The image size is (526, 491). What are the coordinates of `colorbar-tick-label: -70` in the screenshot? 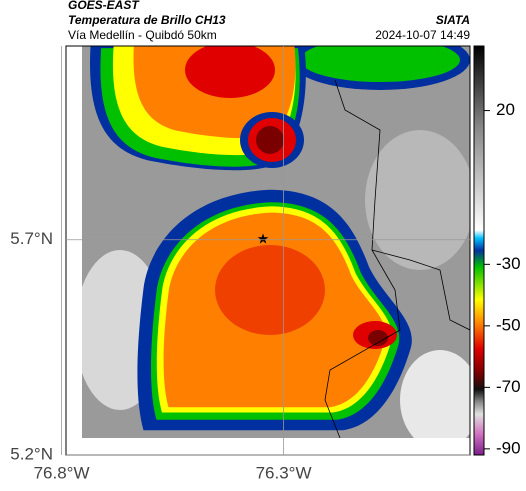 It's located at (508, 386).